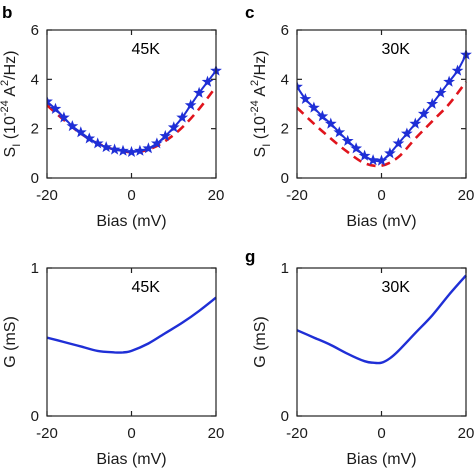  I want to click on panel-letter: b, so click(7, 12).